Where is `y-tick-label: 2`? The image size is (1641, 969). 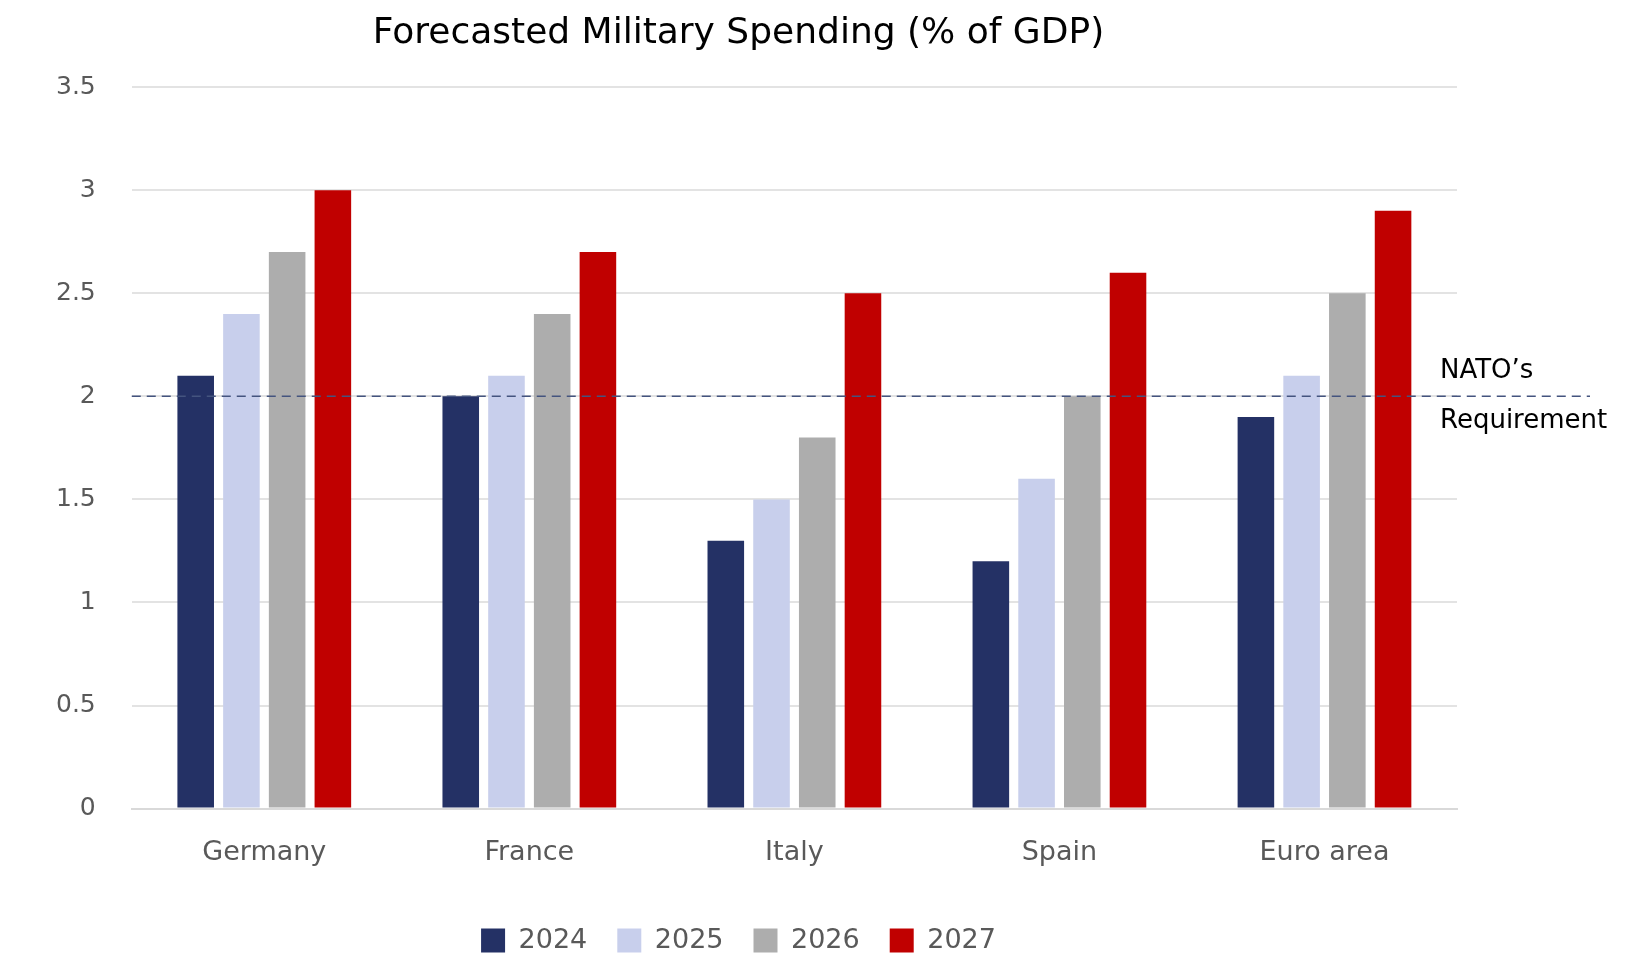
y-tick-label: 2 is located at coordinates (87, 394).